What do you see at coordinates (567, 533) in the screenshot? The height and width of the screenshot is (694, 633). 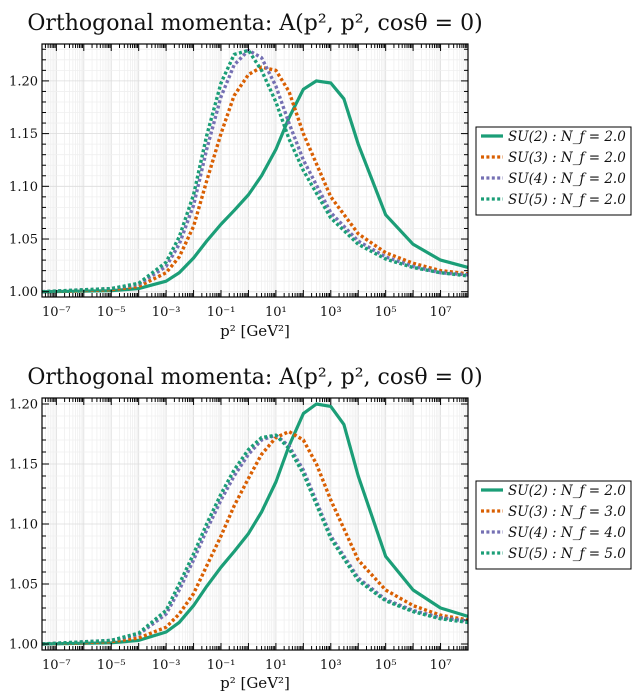 I see `legend-entry-3: SU(4) : N_f = 4.0` at bounding box center [567, 533].